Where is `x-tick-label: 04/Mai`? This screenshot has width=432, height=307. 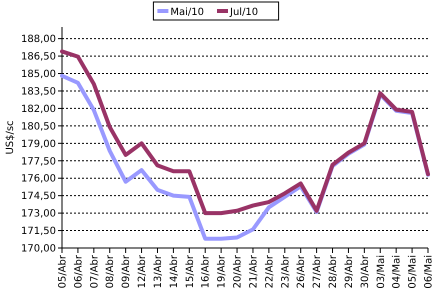 x-tick-label: 04/Mai is located at coordinates (397, 272).